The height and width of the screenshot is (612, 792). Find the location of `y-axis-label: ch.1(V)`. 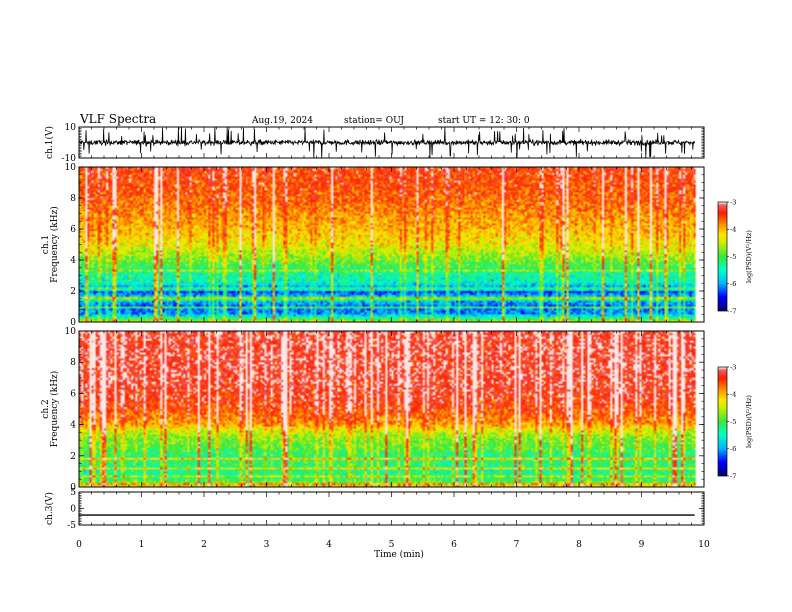

y-axis-label: ch.1(V) is located at coordinates (49, 142).